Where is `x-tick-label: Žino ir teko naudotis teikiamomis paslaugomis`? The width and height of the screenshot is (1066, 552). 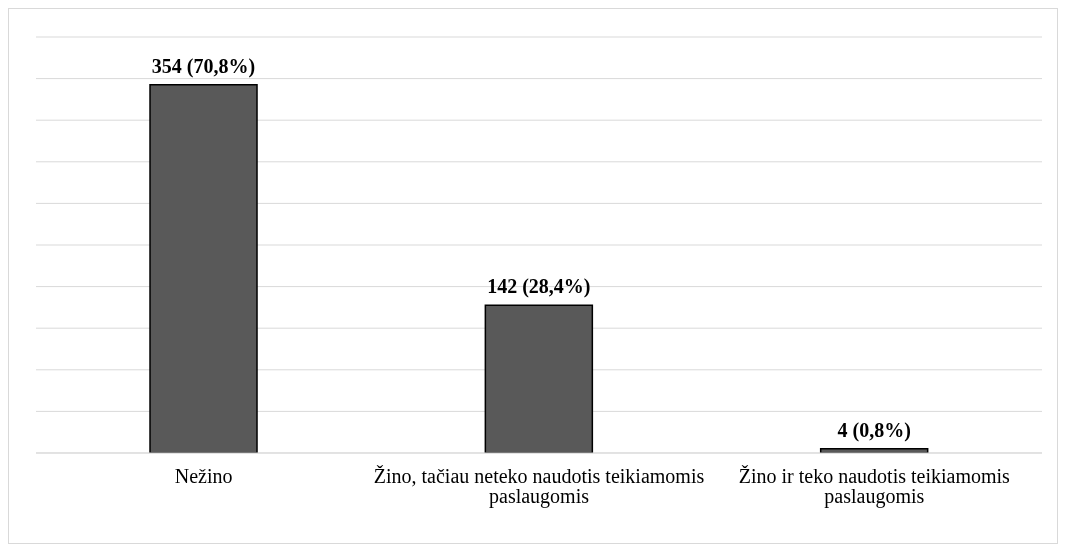
x-tick-label: Žino ir teko naudotis teikiamomis paslaugomis is located at coordinates (874, 487).